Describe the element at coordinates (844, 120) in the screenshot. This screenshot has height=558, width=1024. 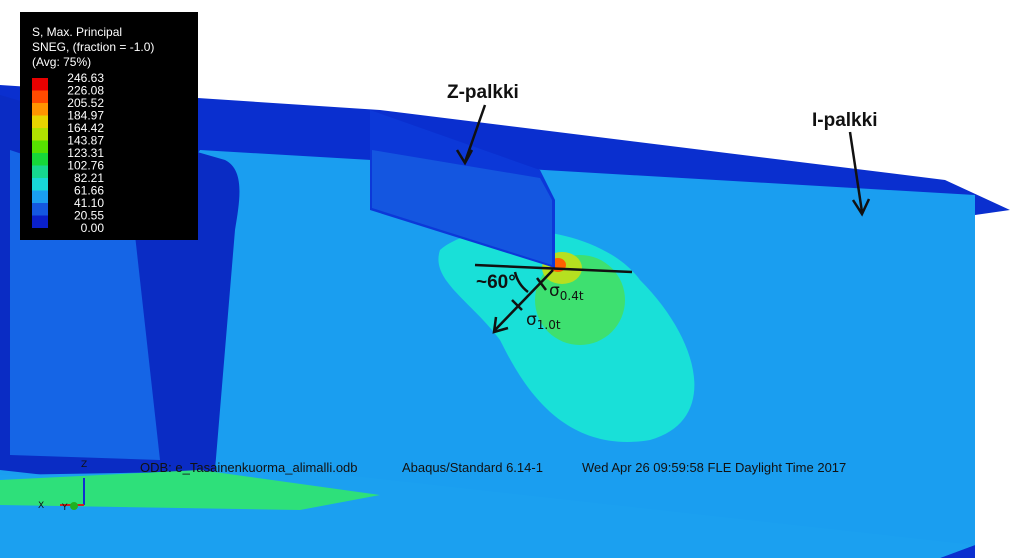
I see `i-beam-label: I-palkki` at that location.